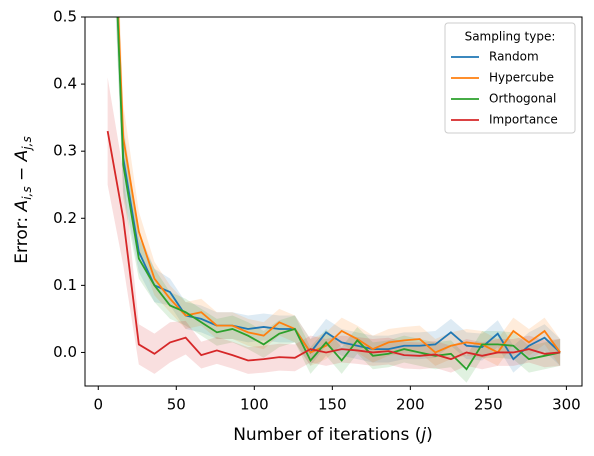 This screenshot has width=594, height=456. What do you see at coordinates (523, 120) in the screenshot?
I see `legend-label: Importance` at bounding box center [523, 120].